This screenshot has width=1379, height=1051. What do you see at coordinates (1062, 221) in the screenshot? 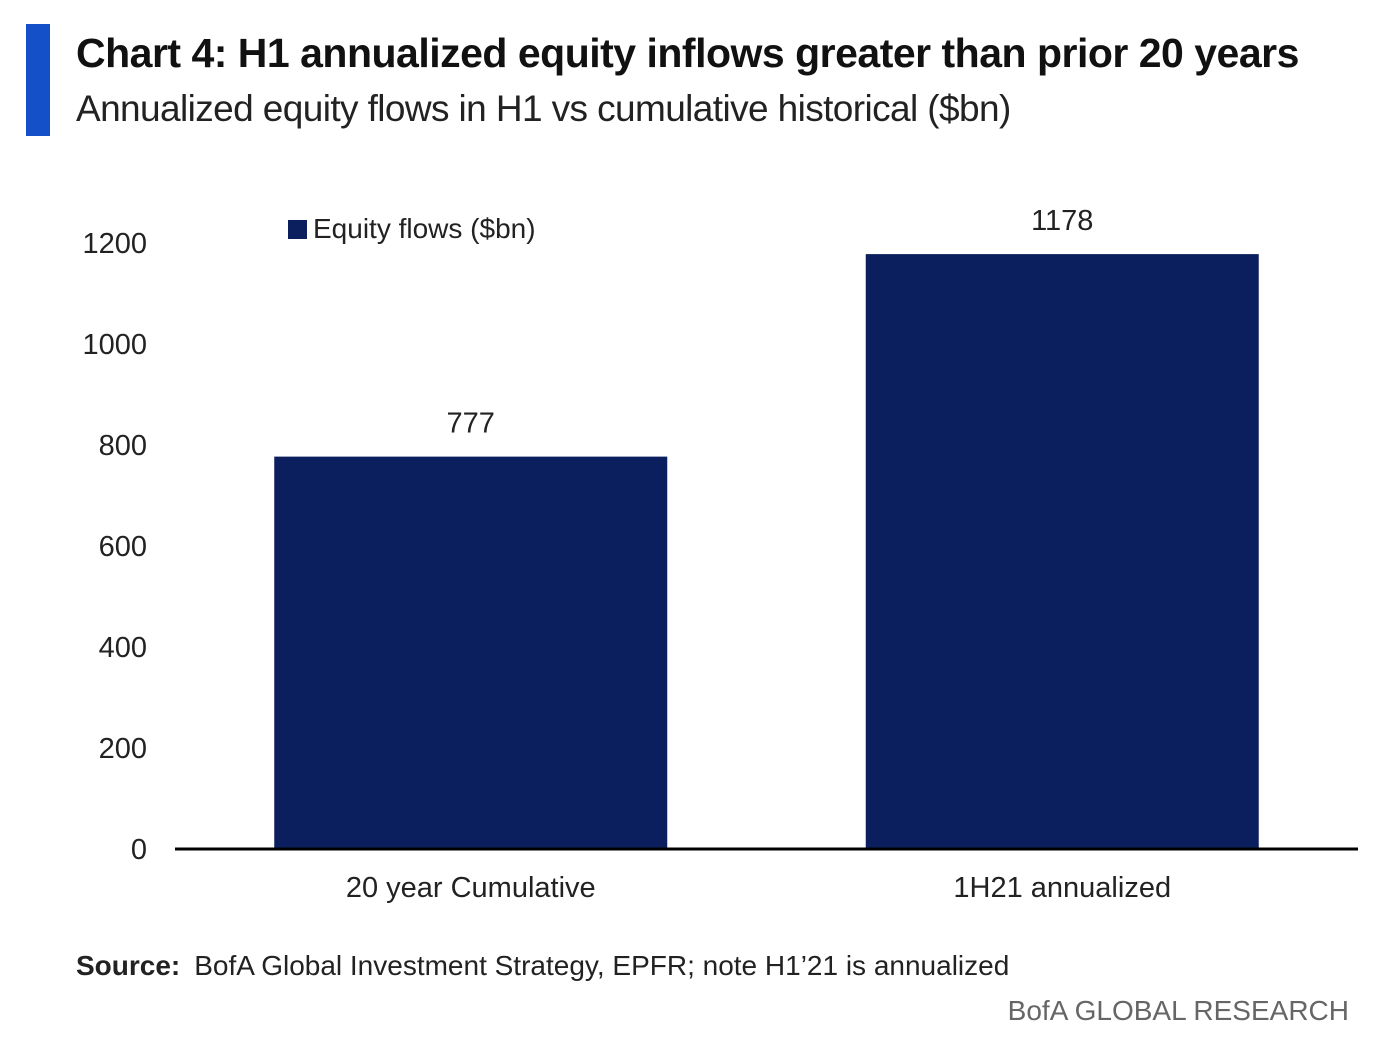
I see `bar-value-label: 1178` at bounding box center [1062, 221].